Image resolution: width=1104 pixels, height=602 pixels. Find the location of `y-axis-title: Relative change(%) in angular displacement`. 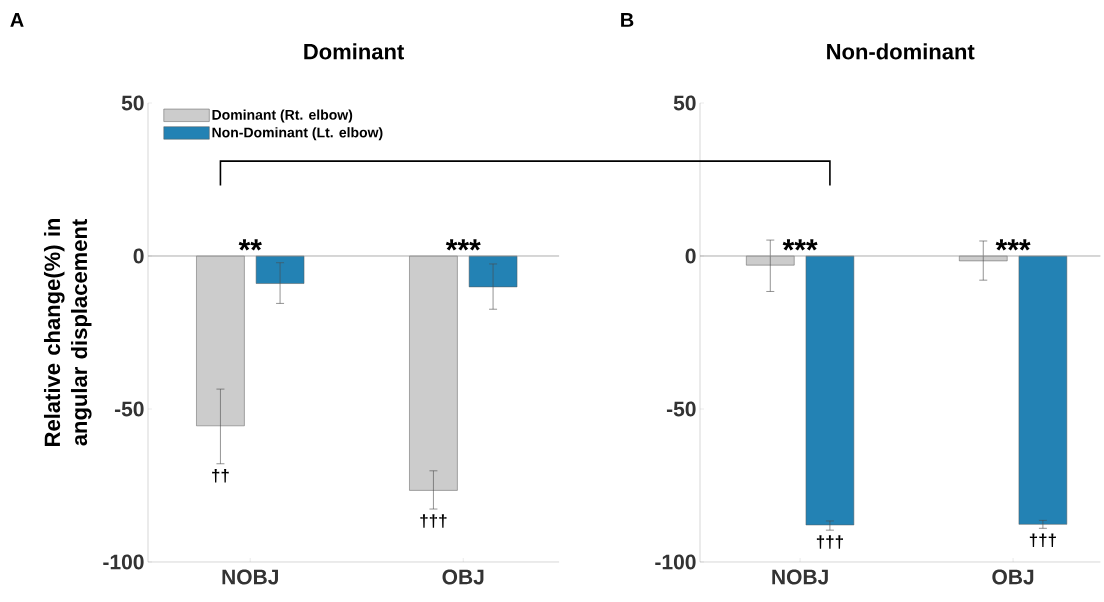

y-axis-title: Relative change(%) in angular displacement is located at coordinates (67, 332).